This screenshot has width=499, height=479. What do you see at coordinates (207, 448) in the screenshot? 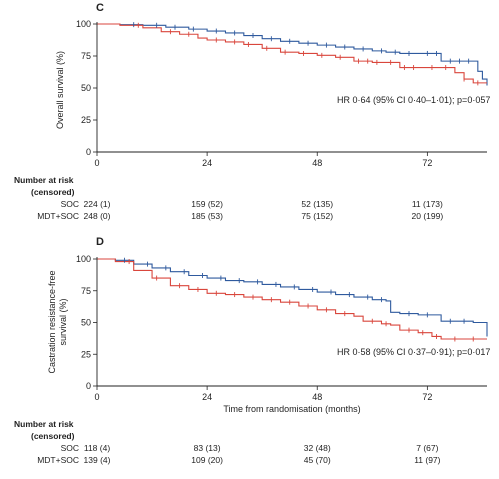
I see `risk-value-d-r0-c1: 83 (13)` at bounding box center [207, 448].